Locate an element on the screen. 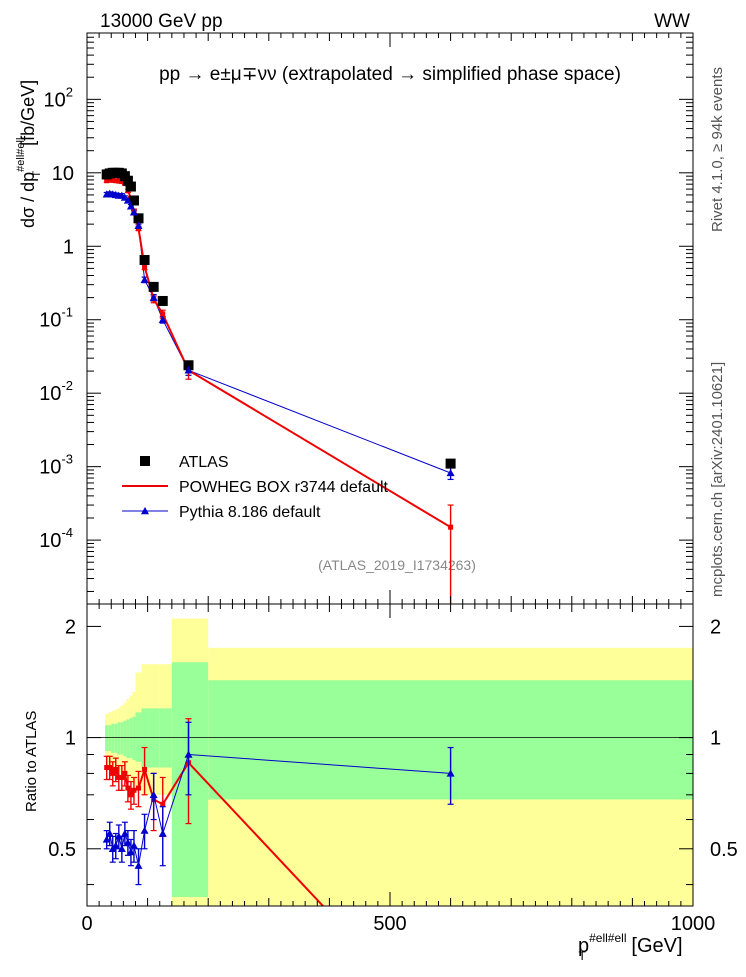 The height and width of the screenshot is (977, 746). x-tick-label: 500 is located at coordinates (389, 924).